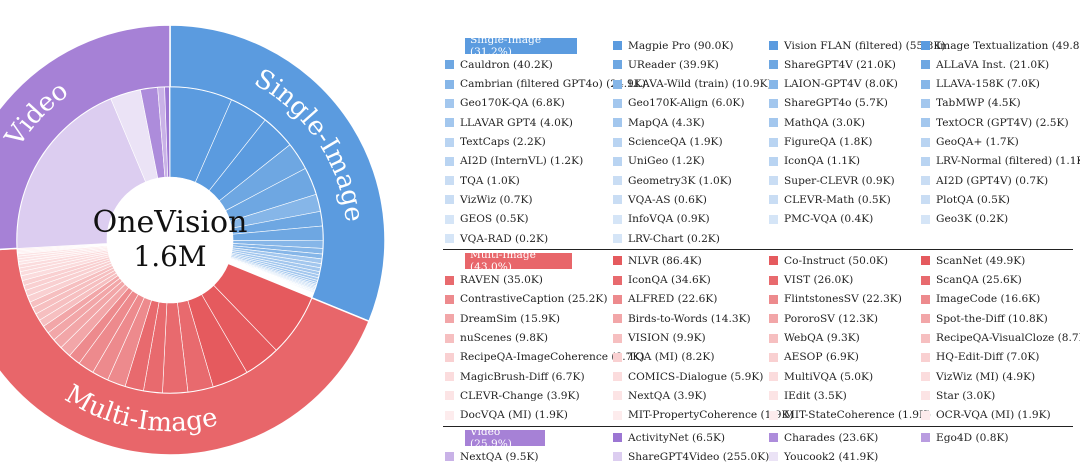 The width and height of the screenshot is (1080, 466). Describe the element at coordinates (865, 45) in the screenshot. I see `legend-label: Vision FLAN (filtered) (55.8K)` at that location.